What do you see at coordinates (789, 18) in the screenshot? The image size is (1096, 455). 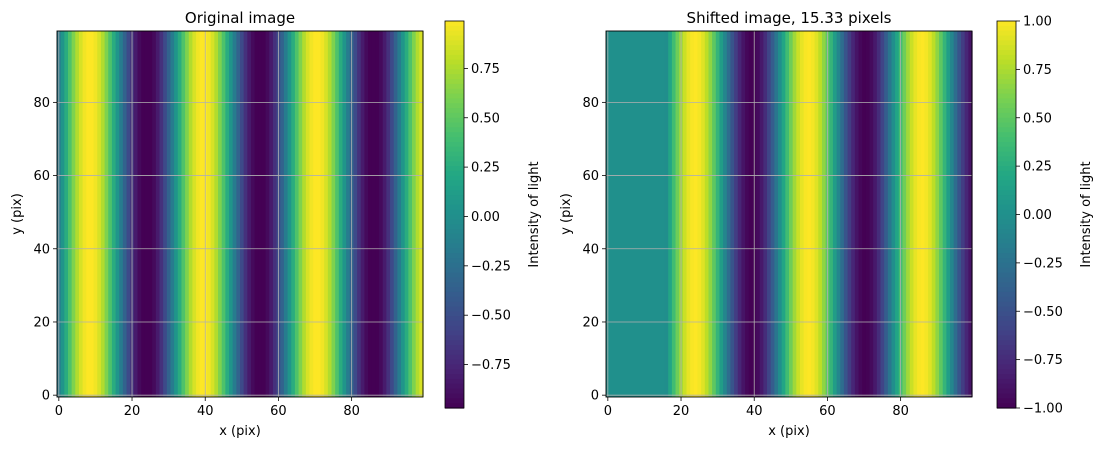 I see `panel2-title: Shifted image, 15.33 pixels` at bounding box center [789, 18].